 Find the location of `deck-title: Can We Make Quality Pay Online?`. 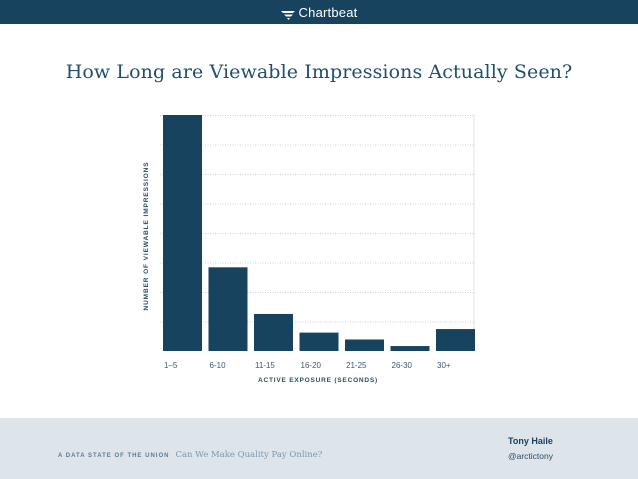

deck-title: Can We Make Quality Pay Online? is located at coordinates (248, 455).